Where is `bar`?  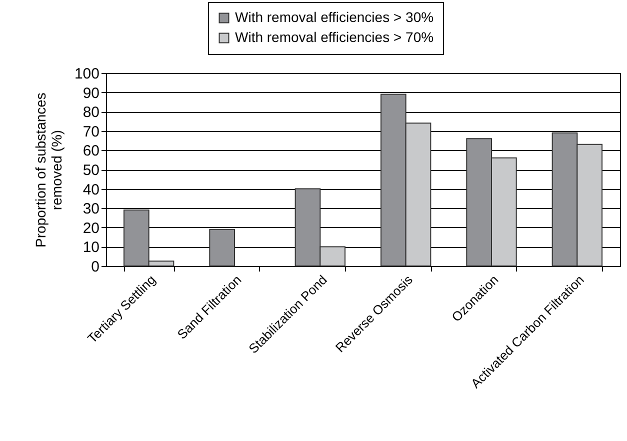 bar is located at coordinates (222, 247).